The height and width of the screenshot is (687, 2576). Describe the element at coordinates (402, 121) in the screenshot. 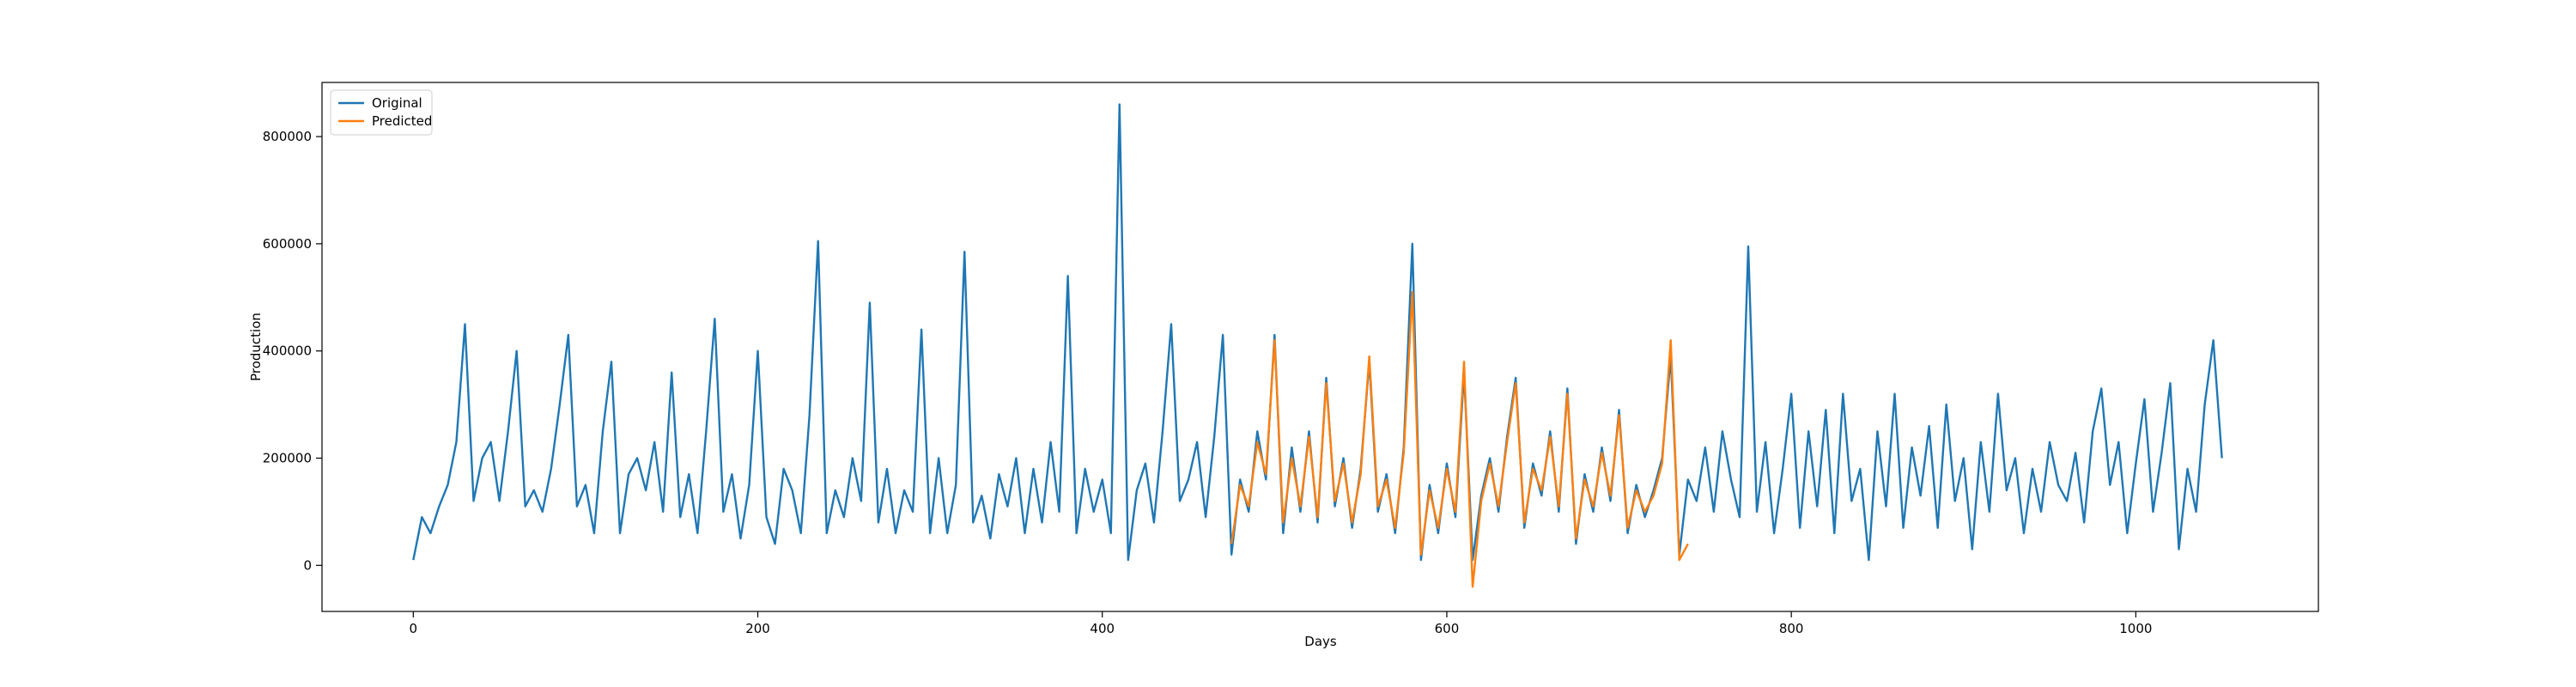

I see `legend-label: Predicted` at that location.